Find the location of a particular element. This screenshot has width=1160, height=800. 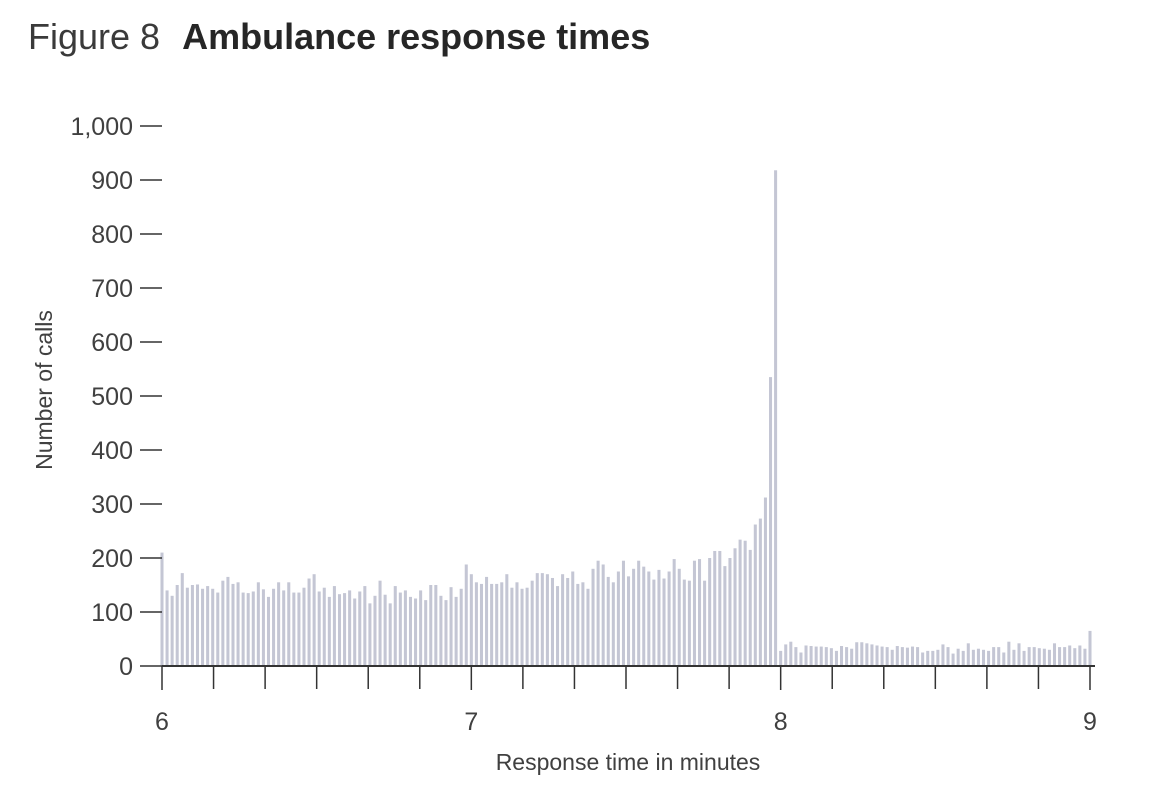

y-tick-label: 900 is located at coordinates (112, 181).